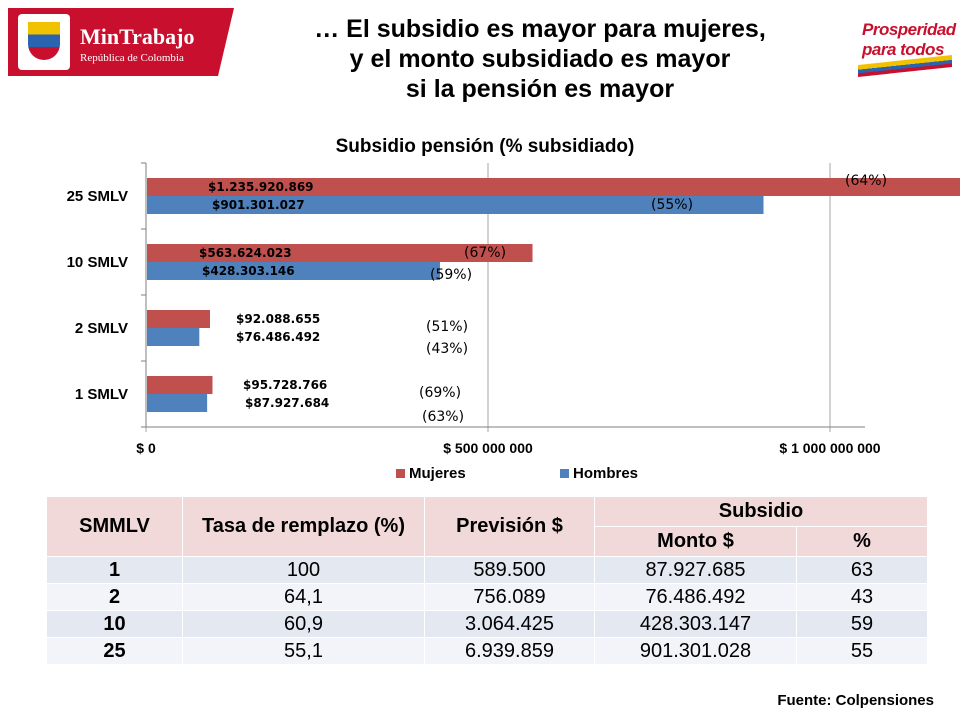  I want to click on cell-tasa: 55,1, so click(303, 651).